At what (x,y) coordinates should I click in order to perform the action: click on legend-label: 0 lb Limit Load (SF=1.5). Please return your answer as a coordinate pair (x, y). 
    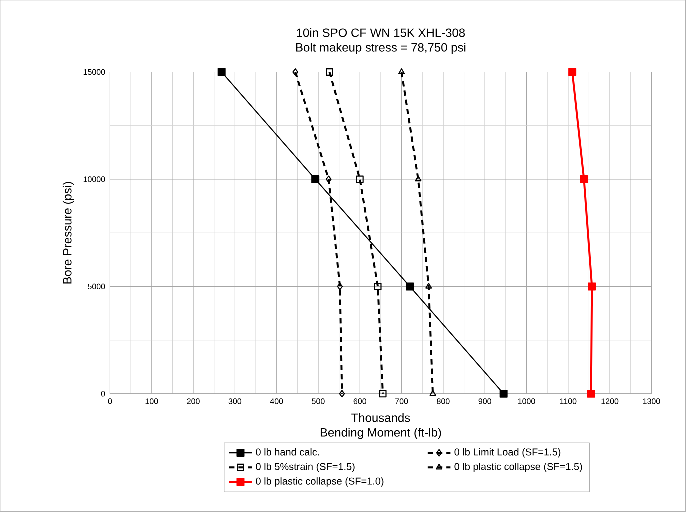
    Looking at the image, I should click on (507, 453).